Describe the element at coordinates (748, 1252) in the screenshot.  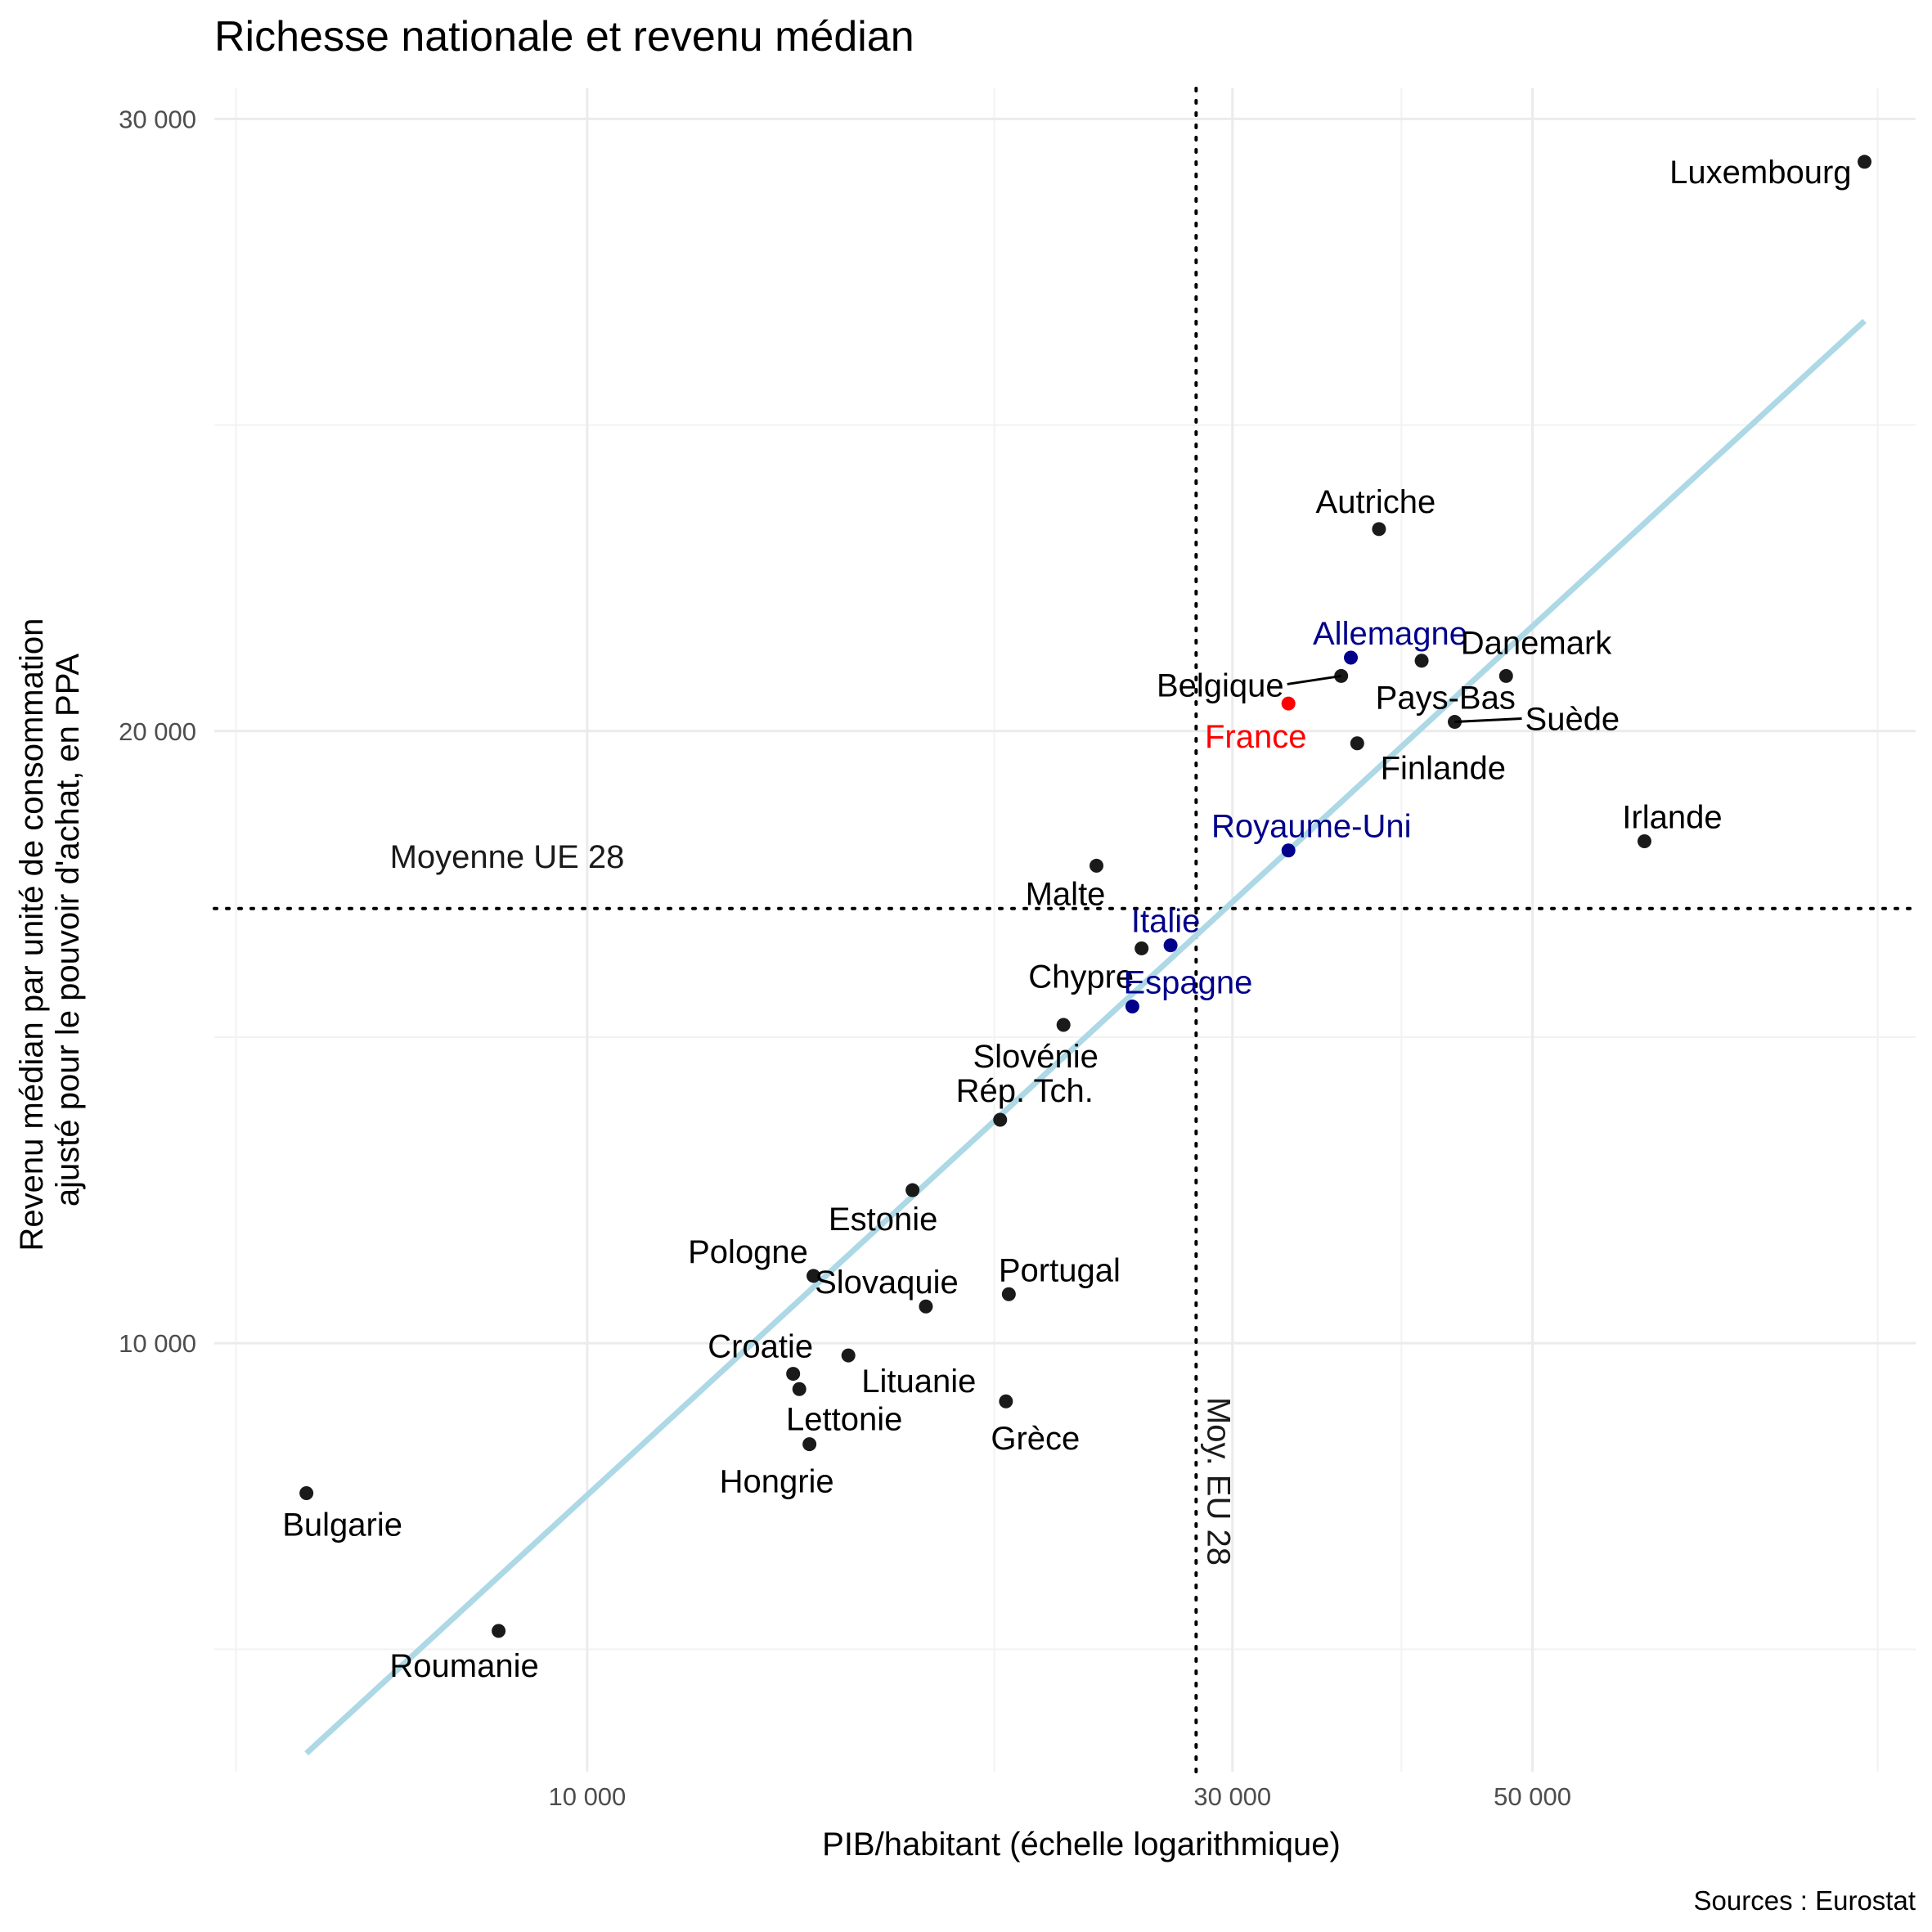
I see `label-pologne: Pologne` at that location.